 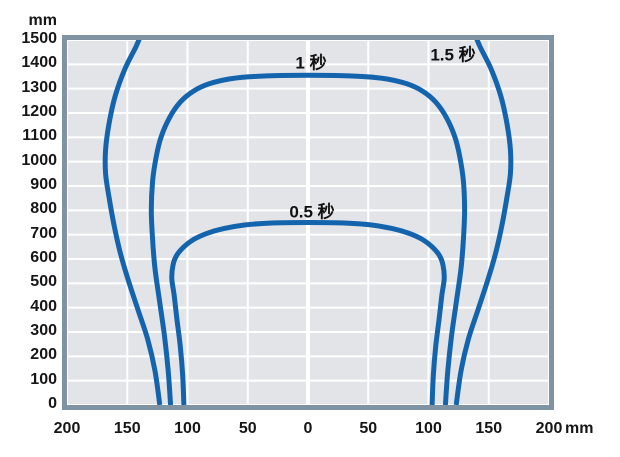 I want to click on curve-label-1s: 1 秒, so click(x=311, y=63).